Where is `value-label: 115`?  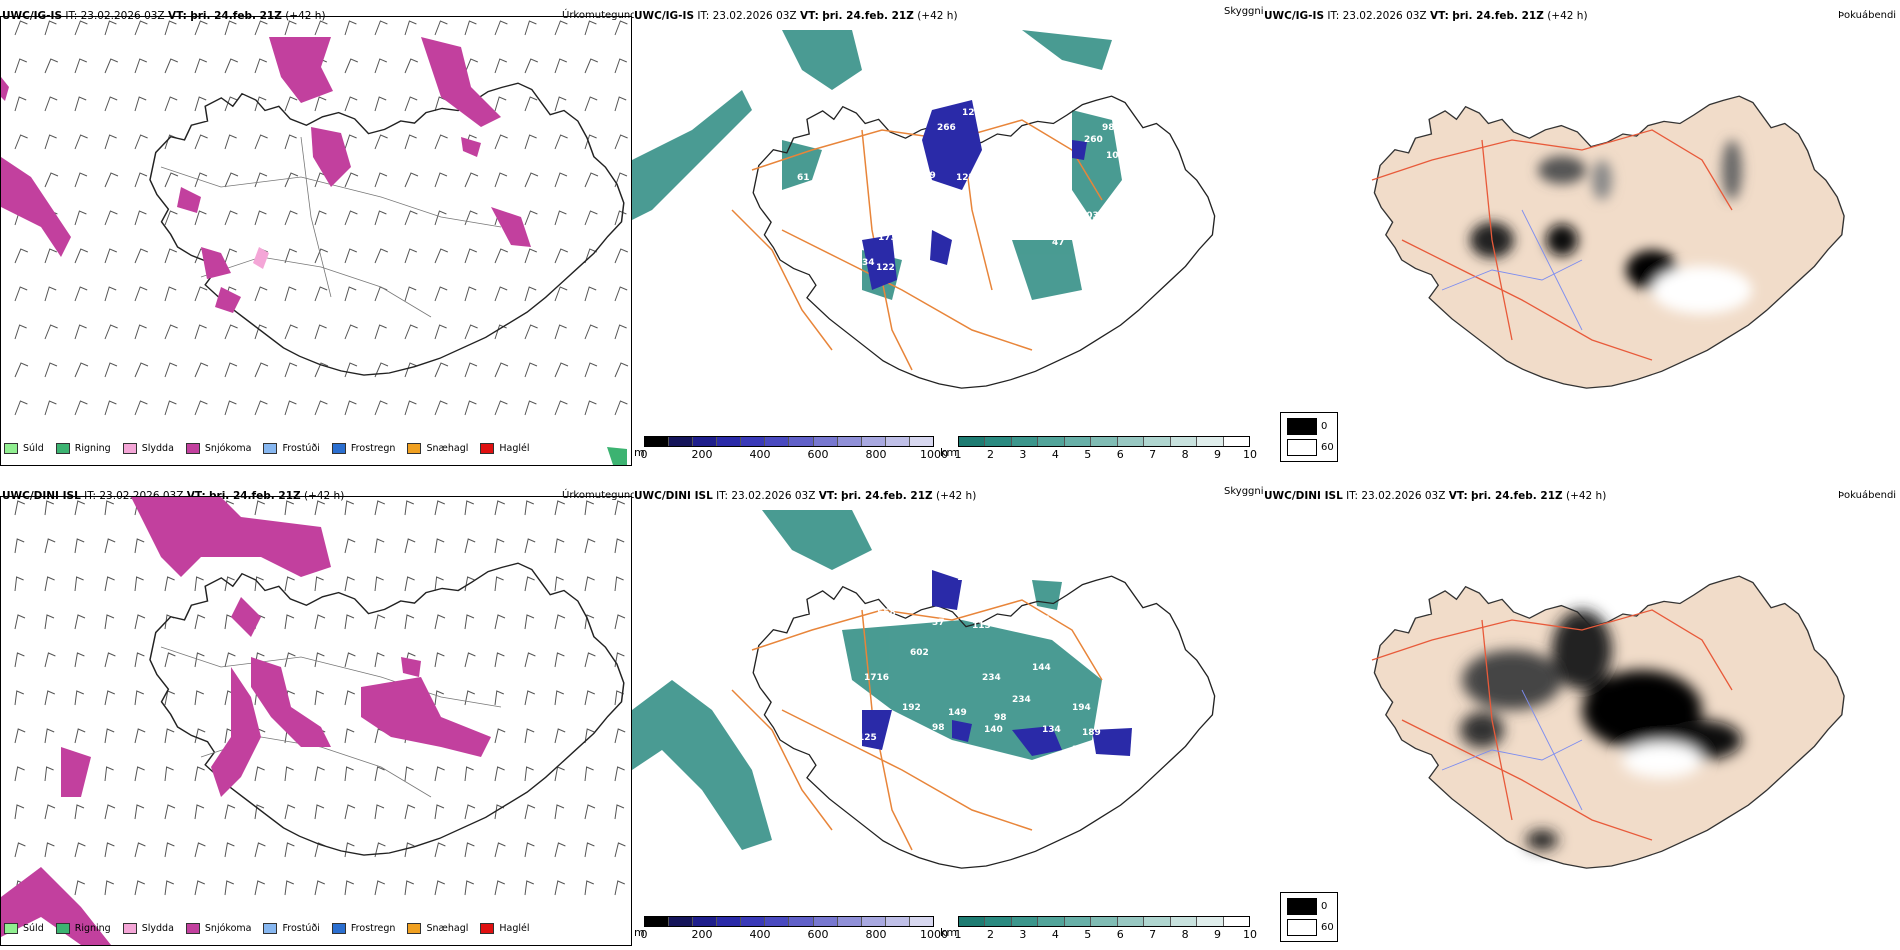
value-label: 115 is located at coordinates (981, 626).